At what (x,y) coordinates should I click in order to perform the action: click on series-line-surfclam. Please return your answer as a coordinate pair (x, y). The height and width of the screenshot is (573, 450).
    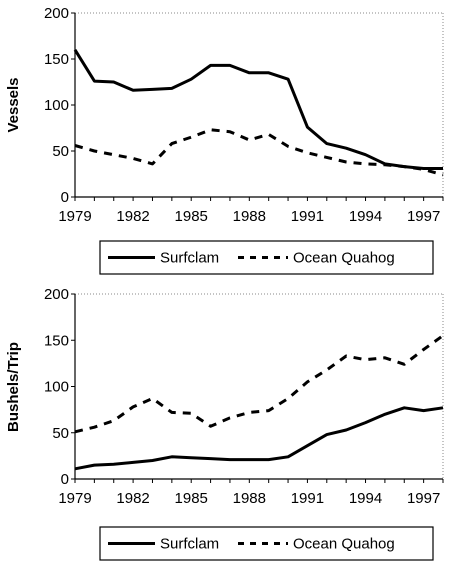
    Looking at the image, I should click on (259, 438).